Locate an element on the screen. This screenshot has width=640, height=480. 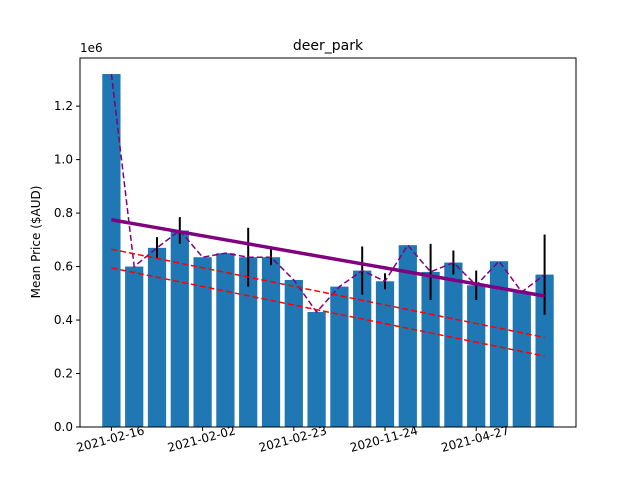
y-axis-label: Mean Price ($AUD) is located at coordinates (36, 242).